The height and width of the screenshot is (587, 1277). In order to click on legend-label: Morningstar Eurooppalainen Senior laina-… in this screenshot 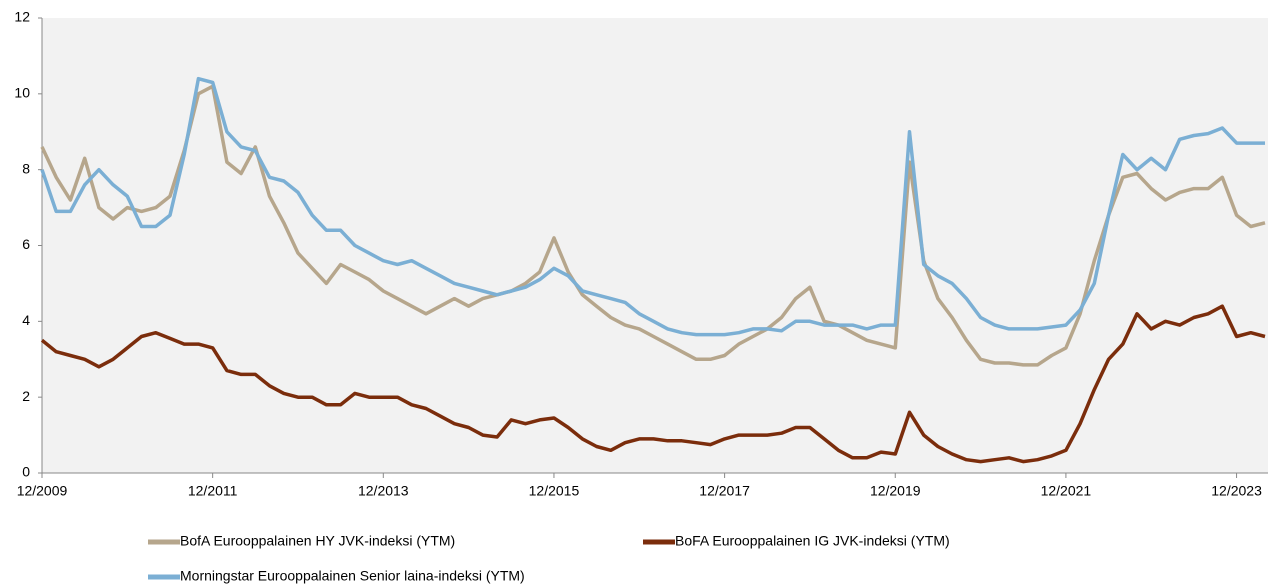, I will do `click(352, 576)`.